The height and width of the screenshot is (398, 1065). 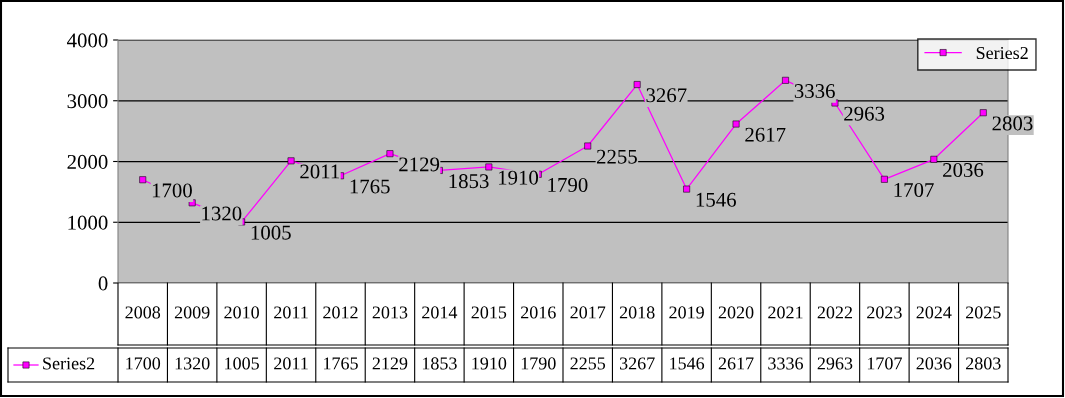 I want to click on x-tick-label: 2012, so click(x=340, y=312).